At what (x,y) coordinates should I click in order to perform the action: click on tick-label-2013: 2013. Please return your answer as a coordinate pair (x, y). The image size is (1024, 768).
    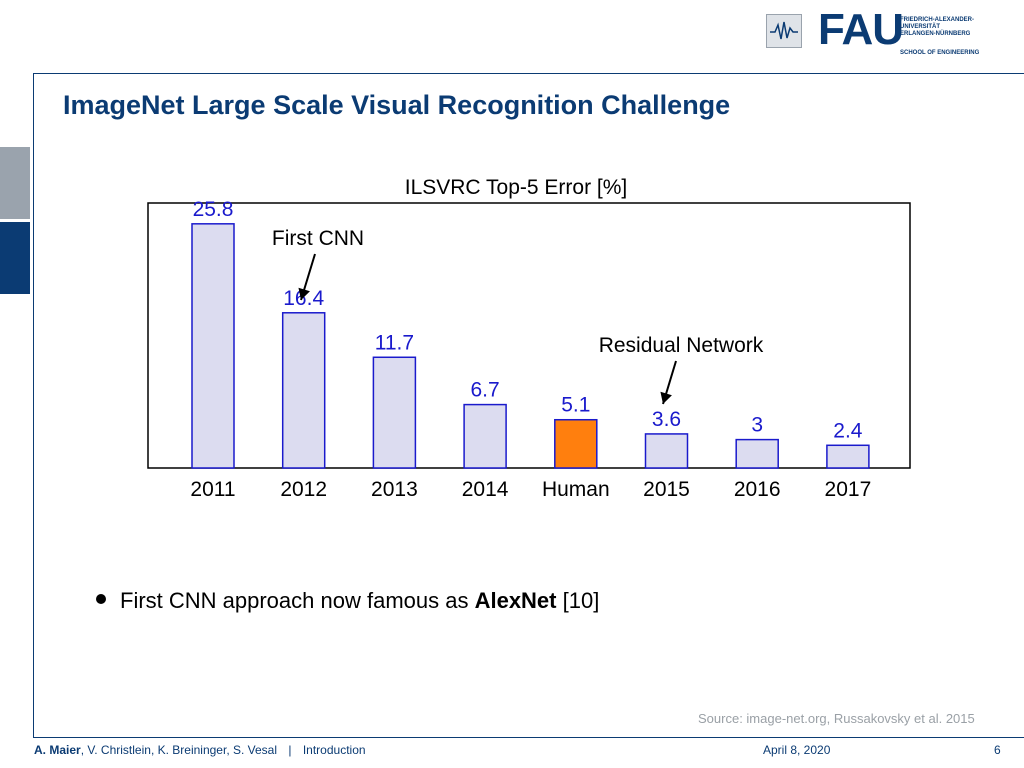
    Looking at the image, I should click on (394, 489).